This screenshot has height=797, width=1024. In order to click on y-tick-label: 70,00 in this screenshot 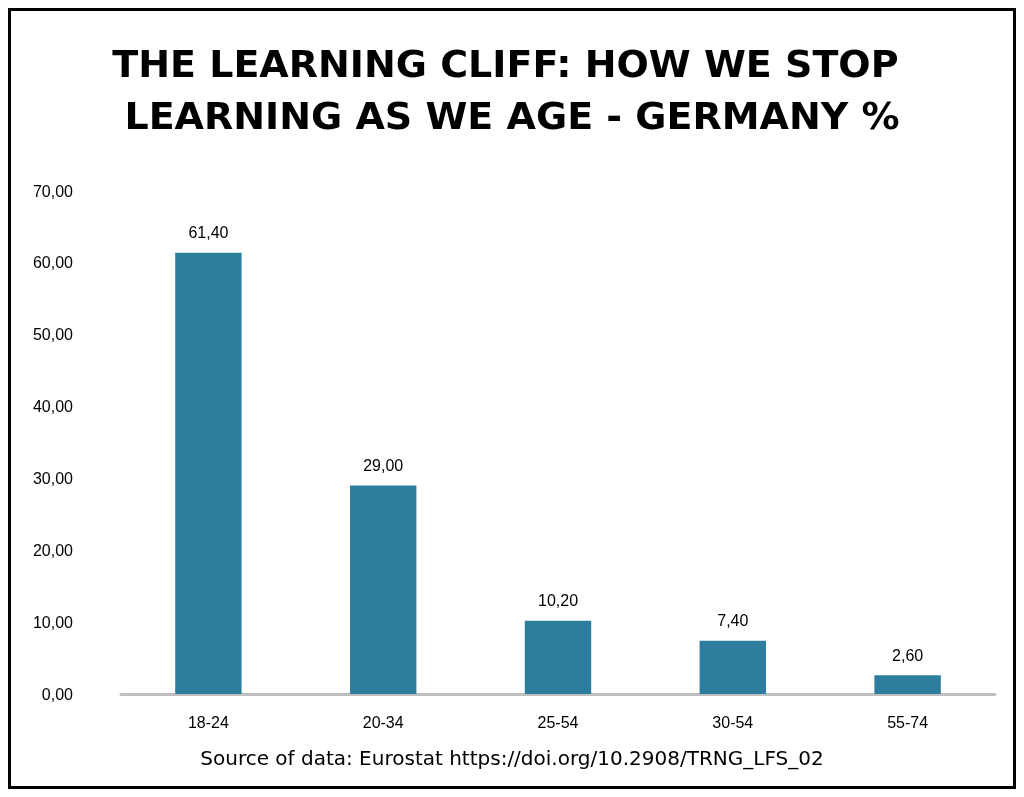, I will do `click(53, 191)`.